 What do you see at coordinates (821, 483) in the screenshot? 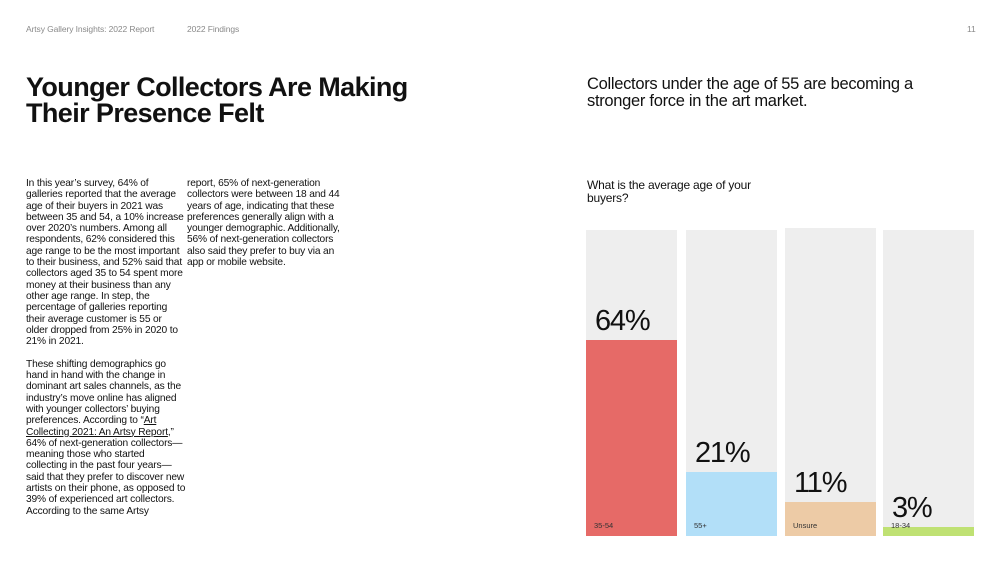
I see `bar-value: 11%` at bounding box center [821, 483].